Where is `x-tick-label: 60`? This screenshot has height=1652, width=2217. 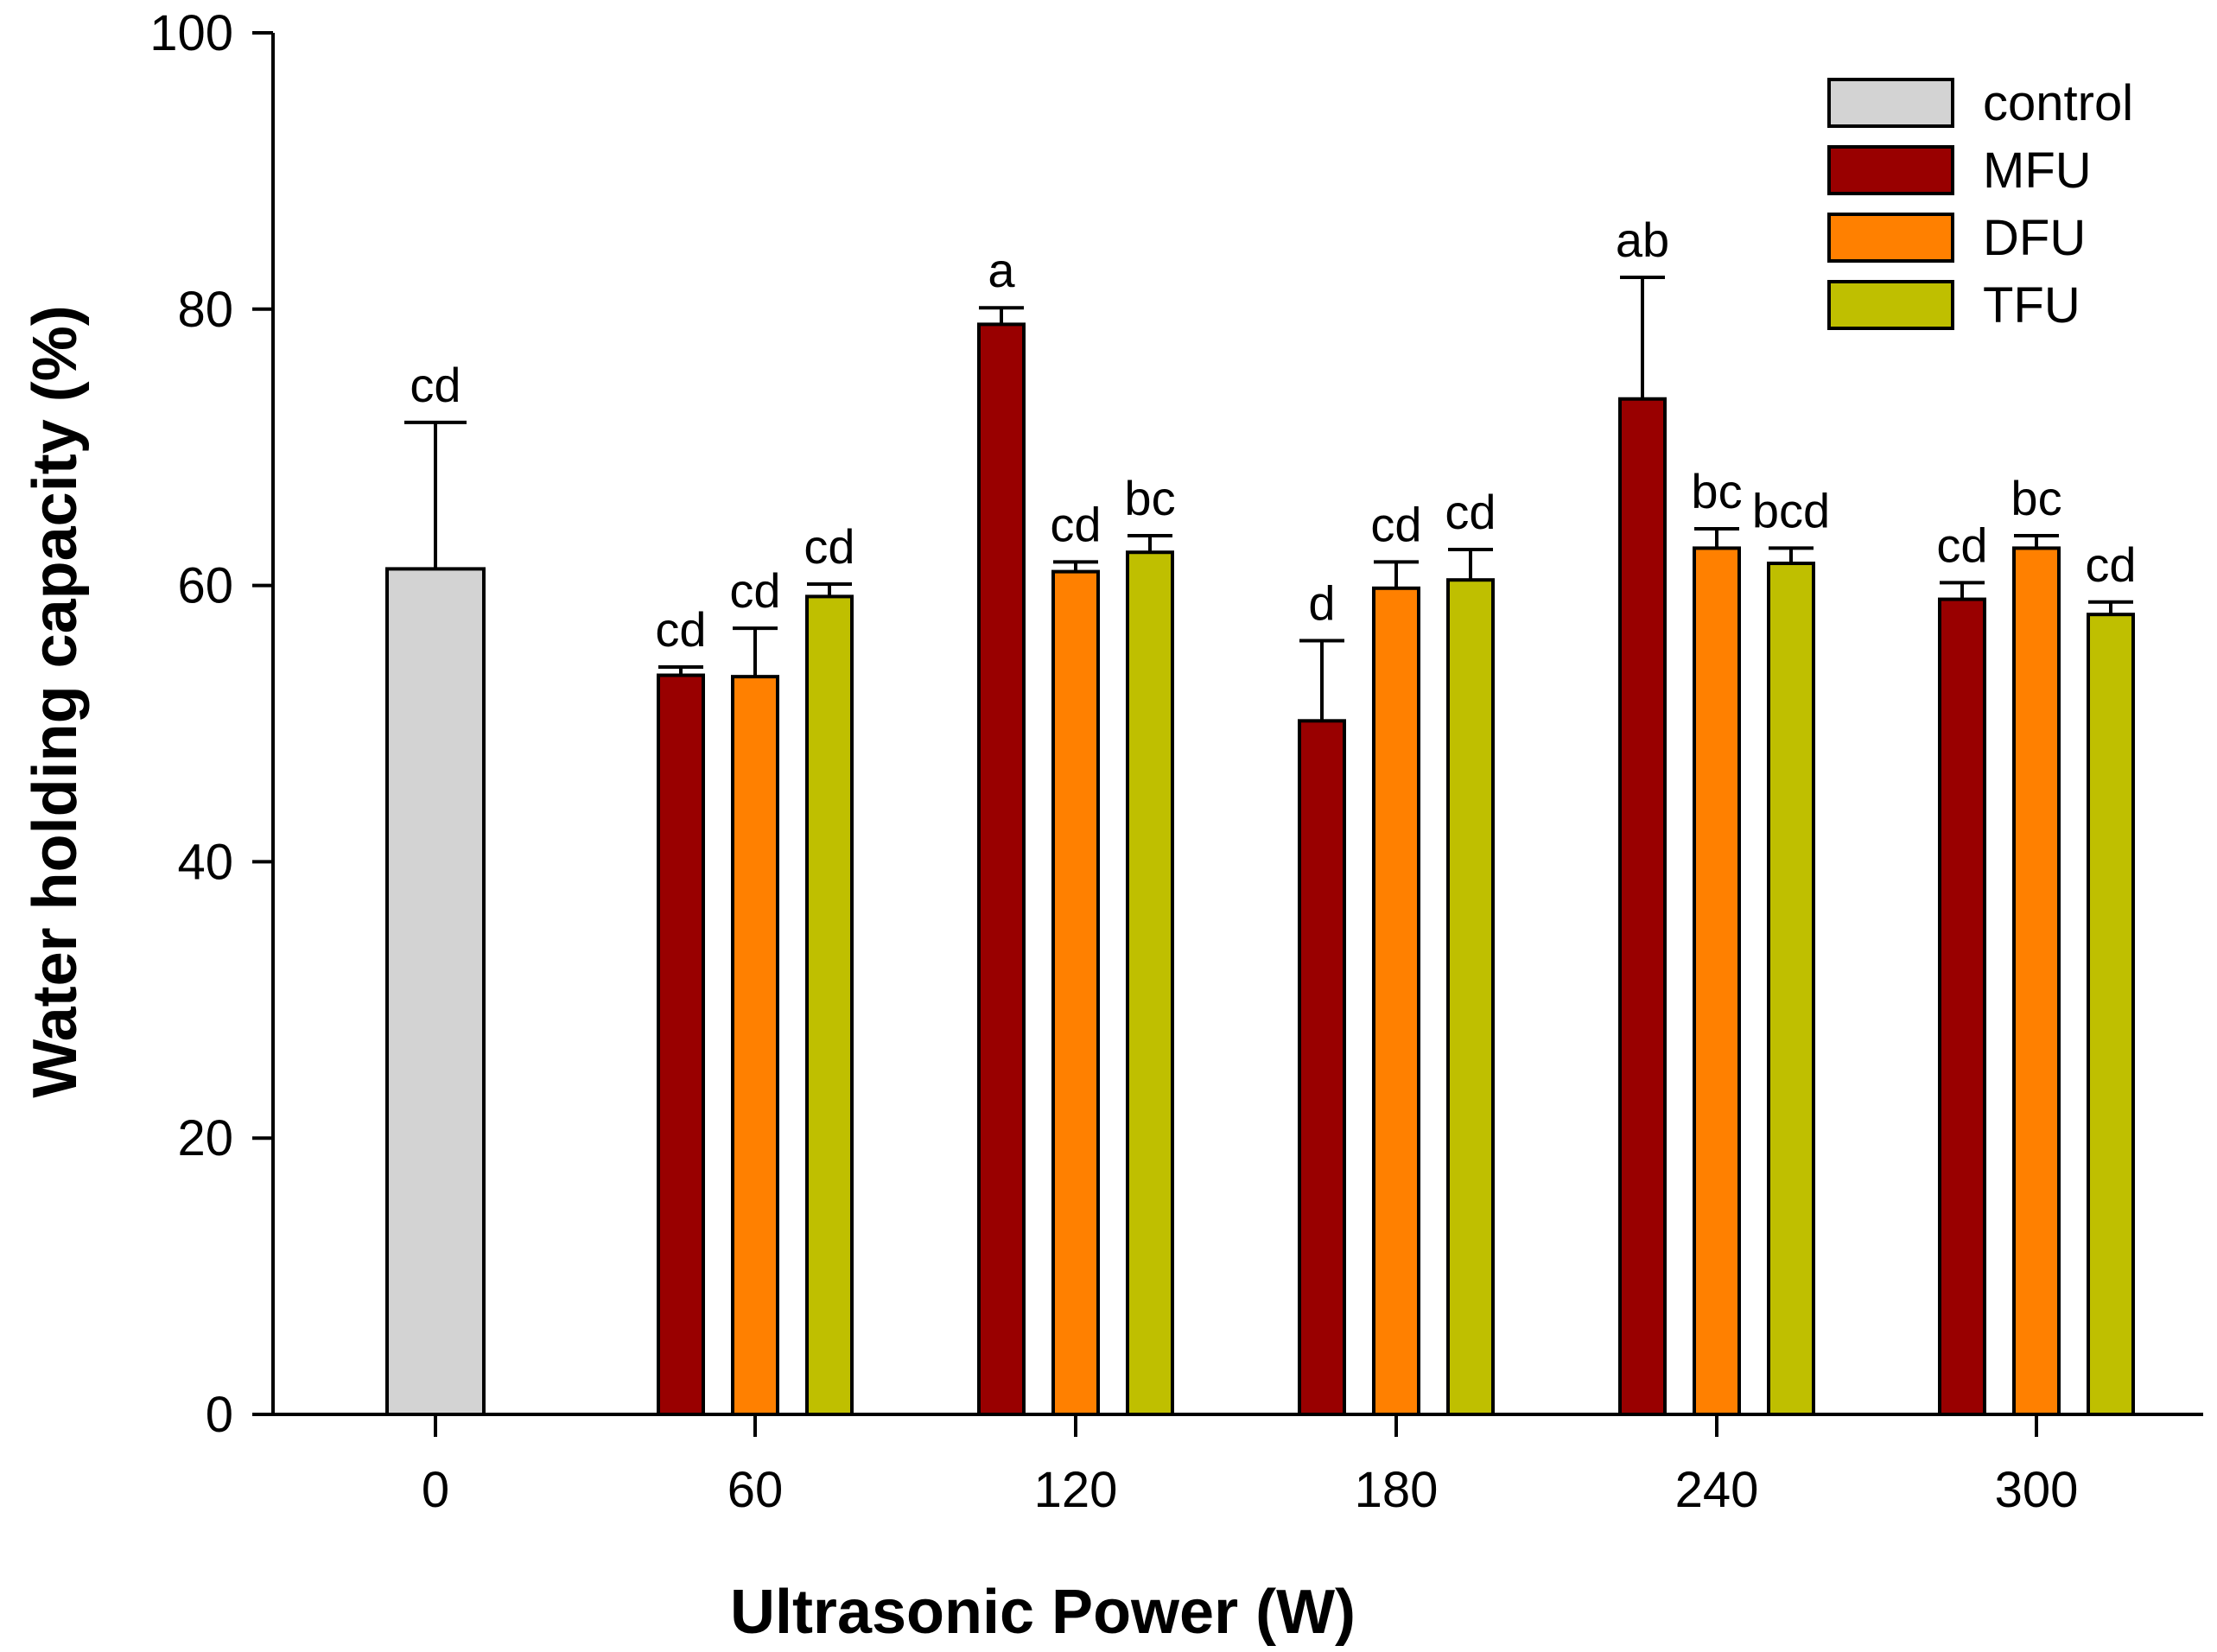
x-tick-label: 60 is located at coordinates (755, 1490).